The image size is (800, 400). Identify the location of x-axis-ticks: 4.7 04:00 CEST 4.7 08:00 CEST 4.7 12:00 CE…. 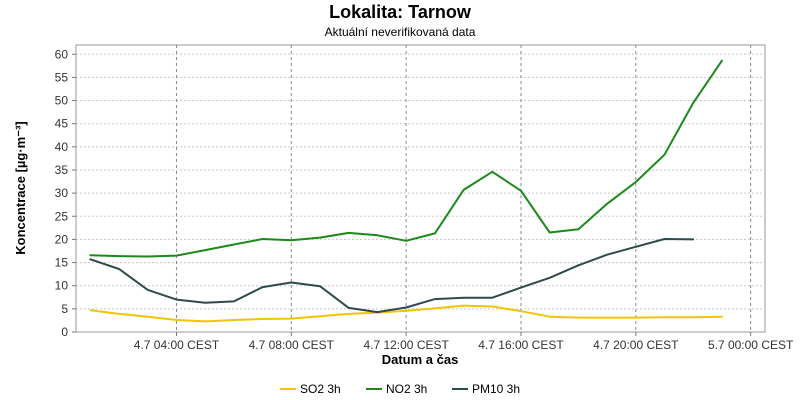
(464, 342).